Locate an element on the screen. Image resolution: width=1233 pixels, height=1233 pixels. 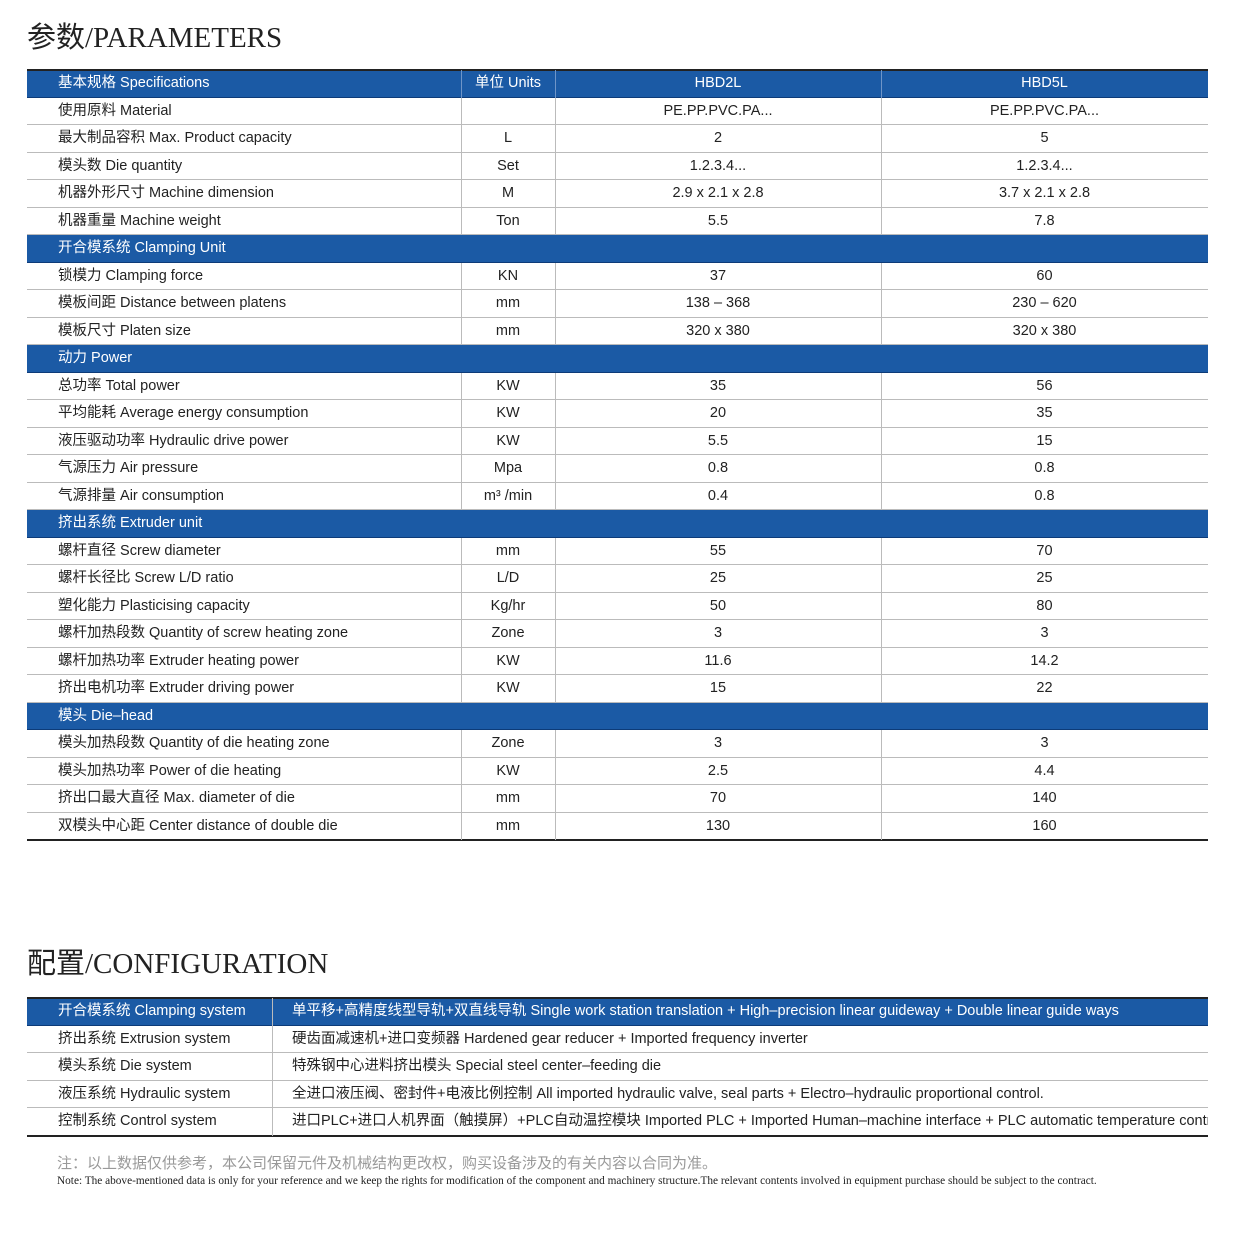
table-cell: 螺杆长径比 Screw L/D ratio is located at coordinates (146, 578).